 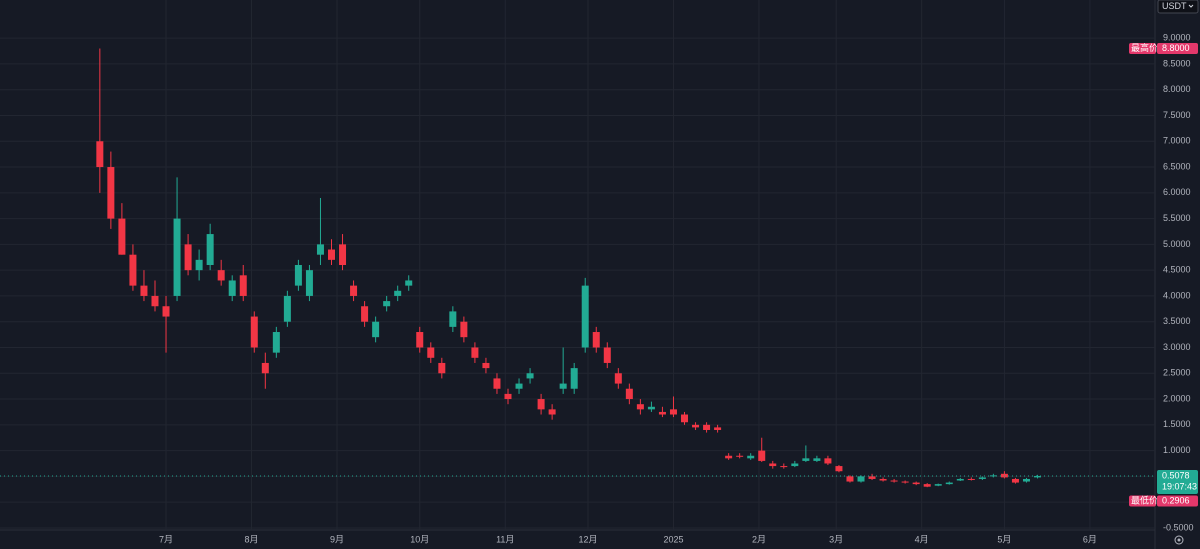 What do you see at coordinates (1177, 89) in the screenshot?
I see `y-tick-label: 8.0000` at bounding box center [1177, 89].